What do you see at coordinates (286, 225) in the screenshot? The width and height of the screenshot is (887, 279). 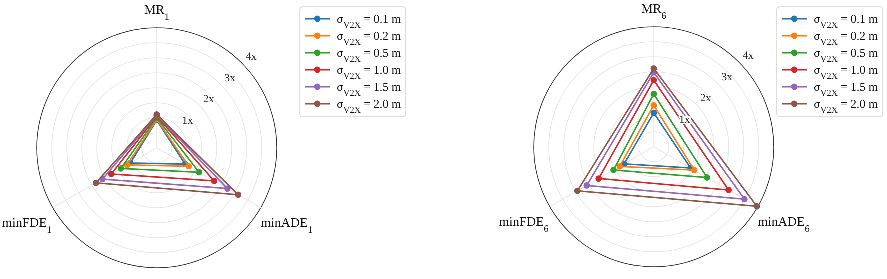 I see `spoke-label: minADE$_{1}$` at bounding box center [286, 225].